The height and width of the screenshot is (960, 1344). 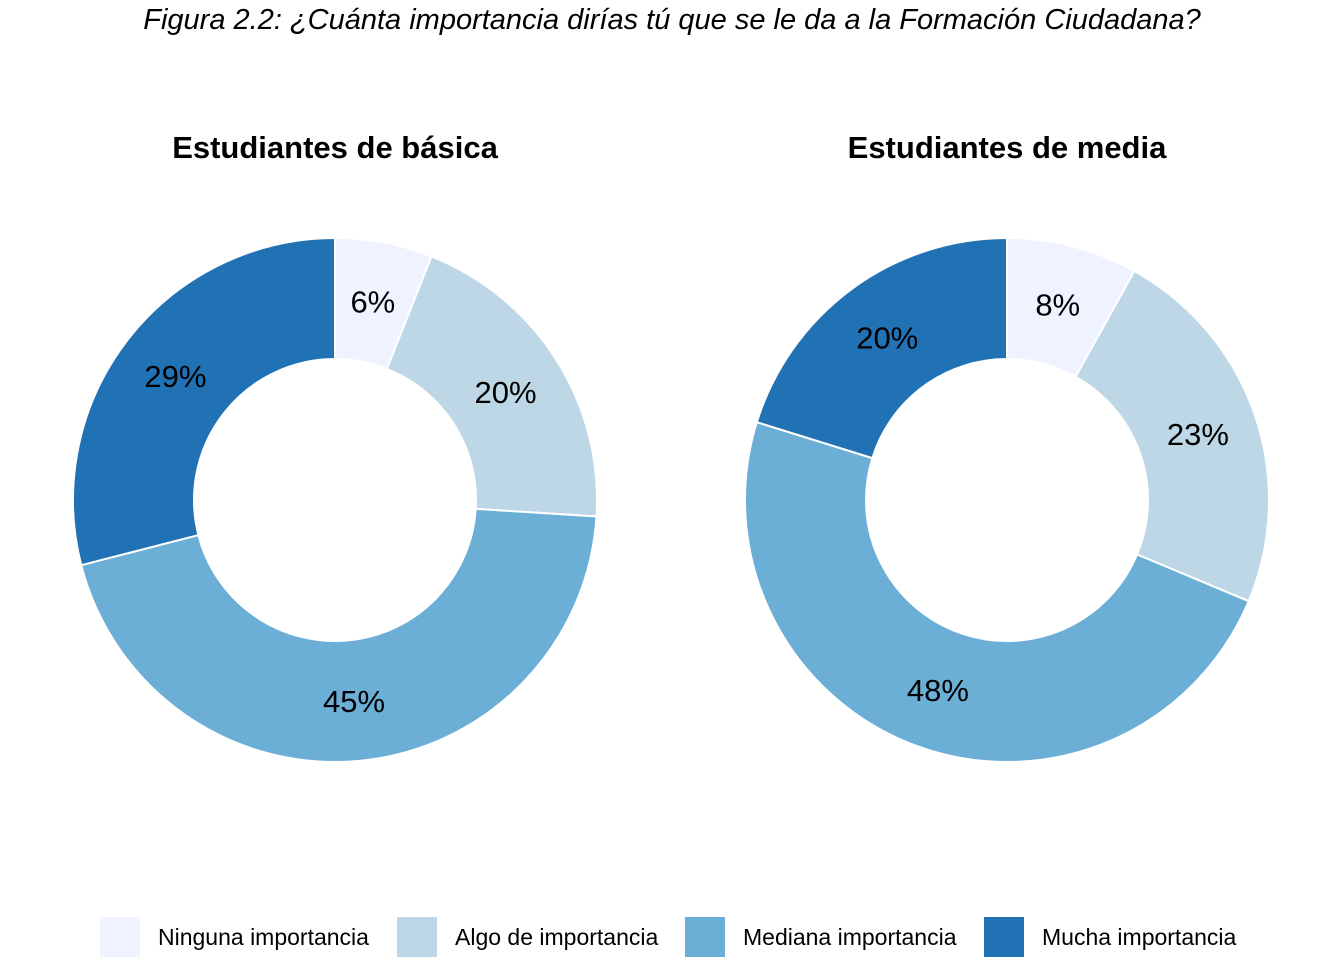 What do you see at coordinates (1139, 936) in the screenshot?
I see `legend-label: Mucha importancia` at bounding box center [1139, 936].